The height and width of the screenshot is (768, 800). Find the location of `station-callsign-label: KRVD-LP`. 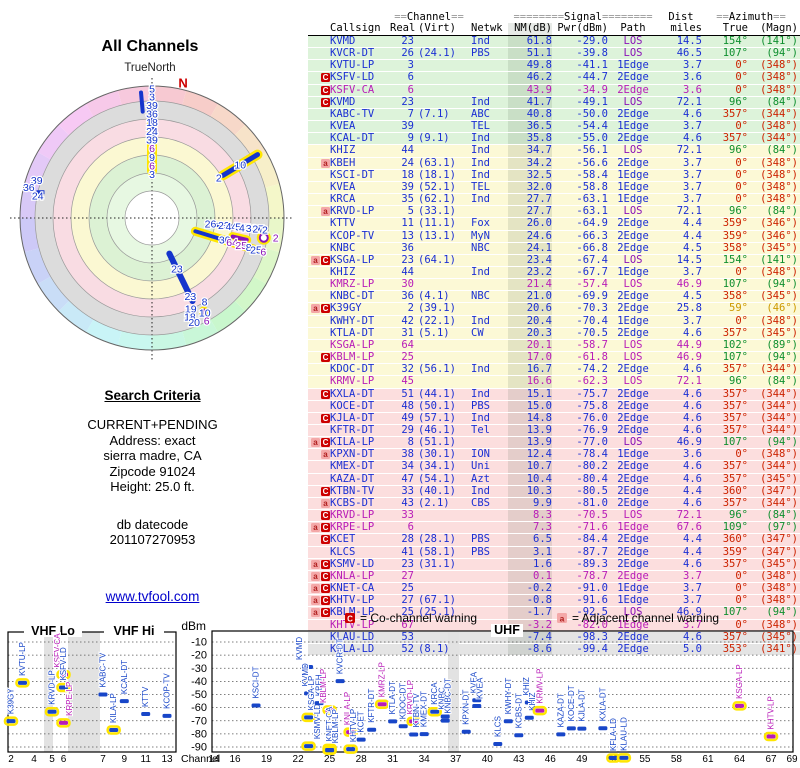

station-callsign-label: KRVD-LP is located at coordinates (410, 697).